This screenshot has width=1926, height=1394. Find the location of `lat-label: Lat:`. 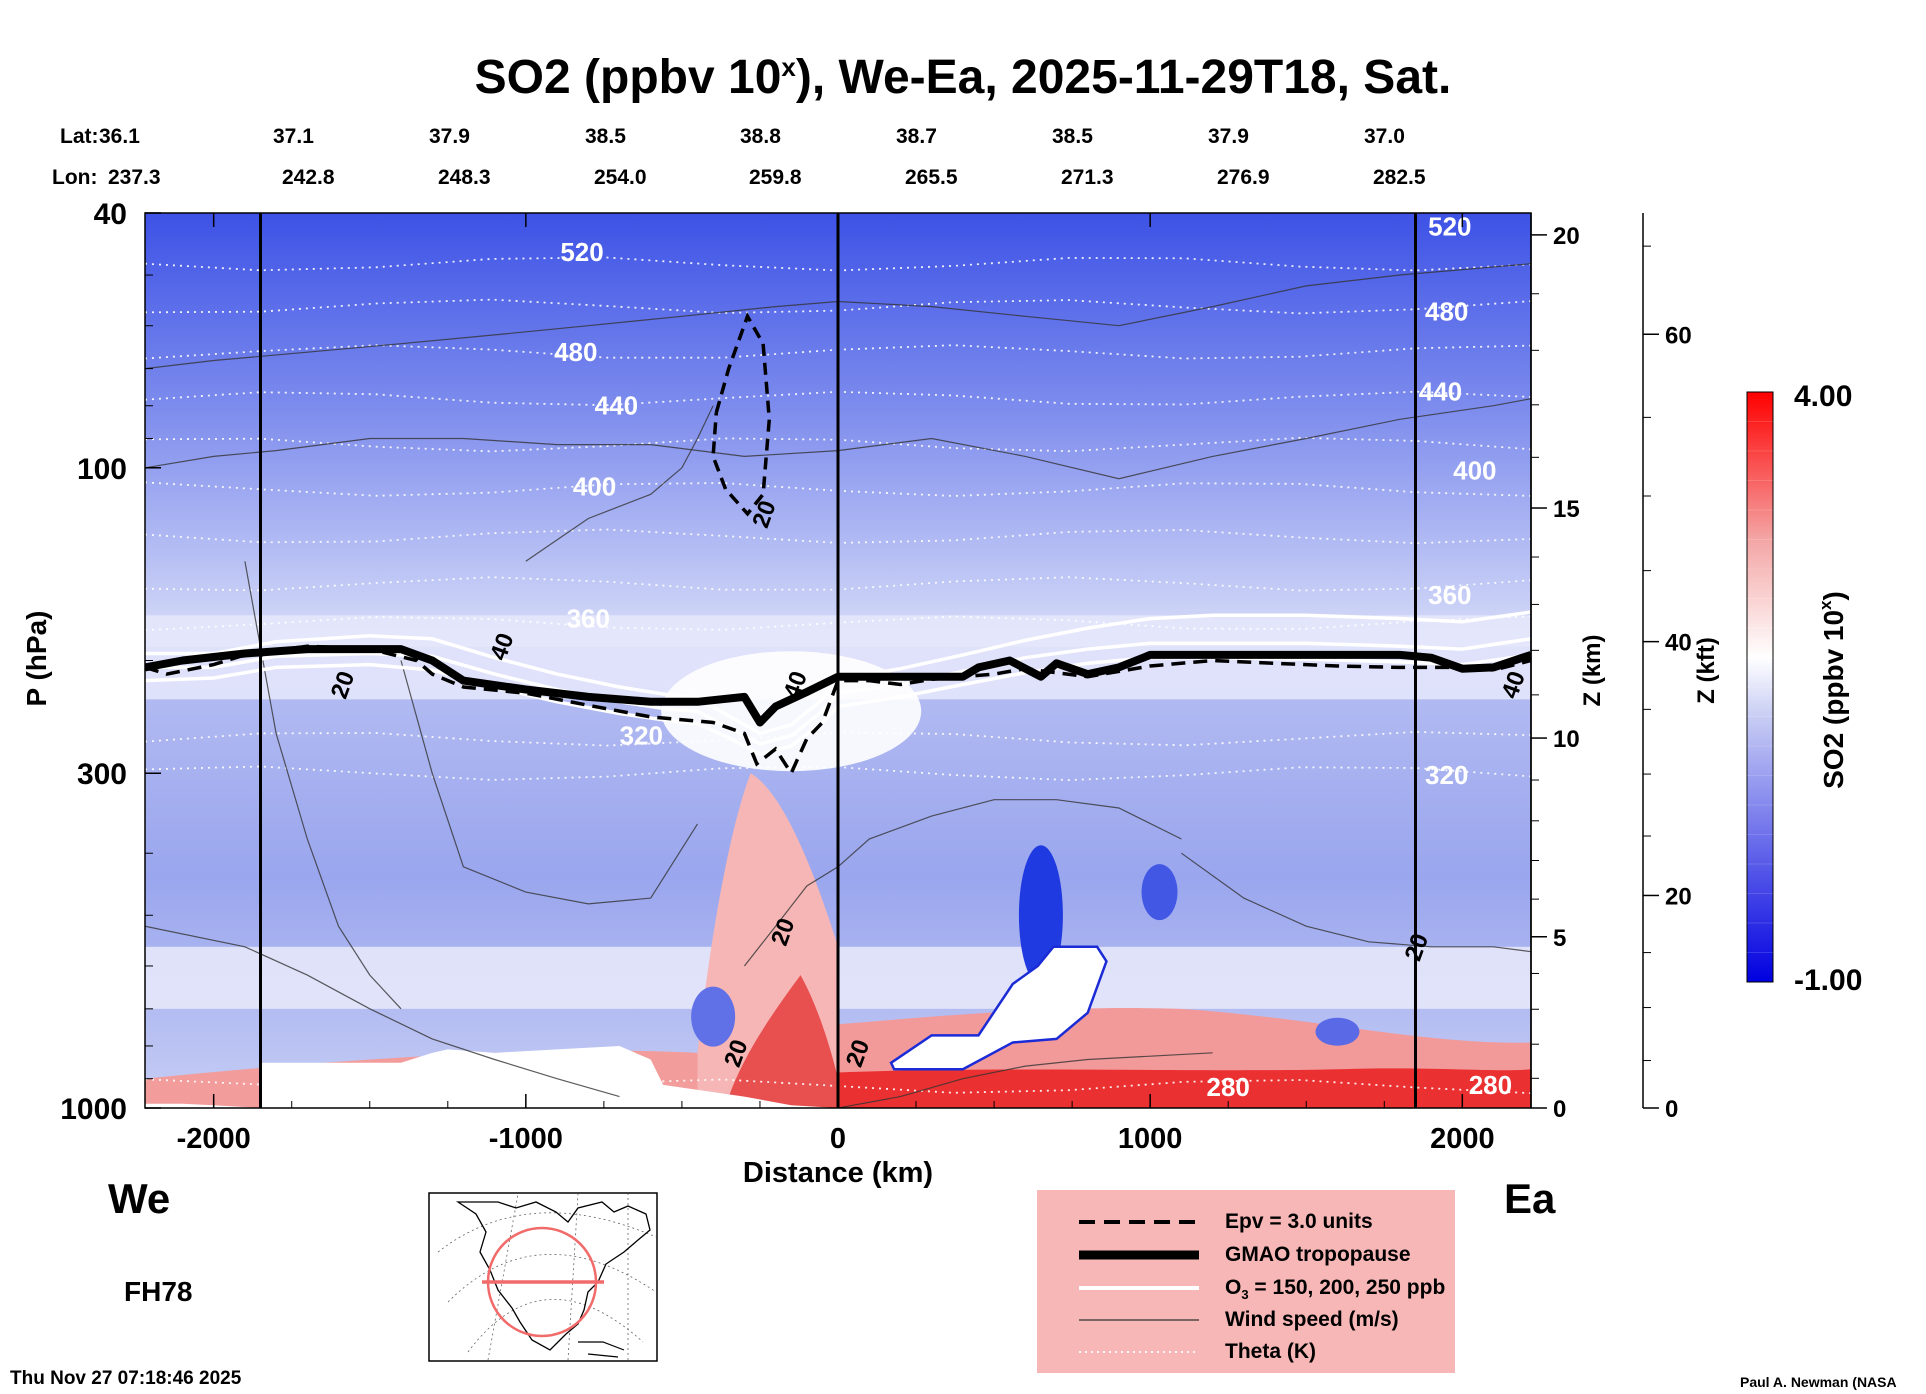

lat-label: Lat: is located at coordinates (79, 136).